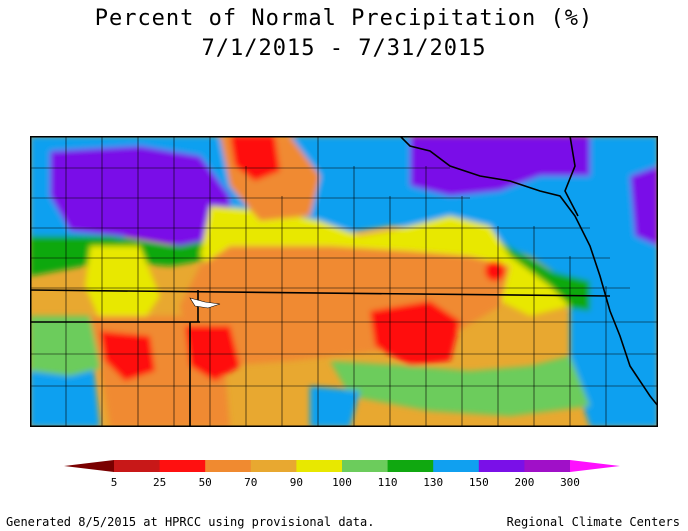  Describe the element at coordinates (89, 466) in the screenshot. I see `legend-arrow-left` at that location.